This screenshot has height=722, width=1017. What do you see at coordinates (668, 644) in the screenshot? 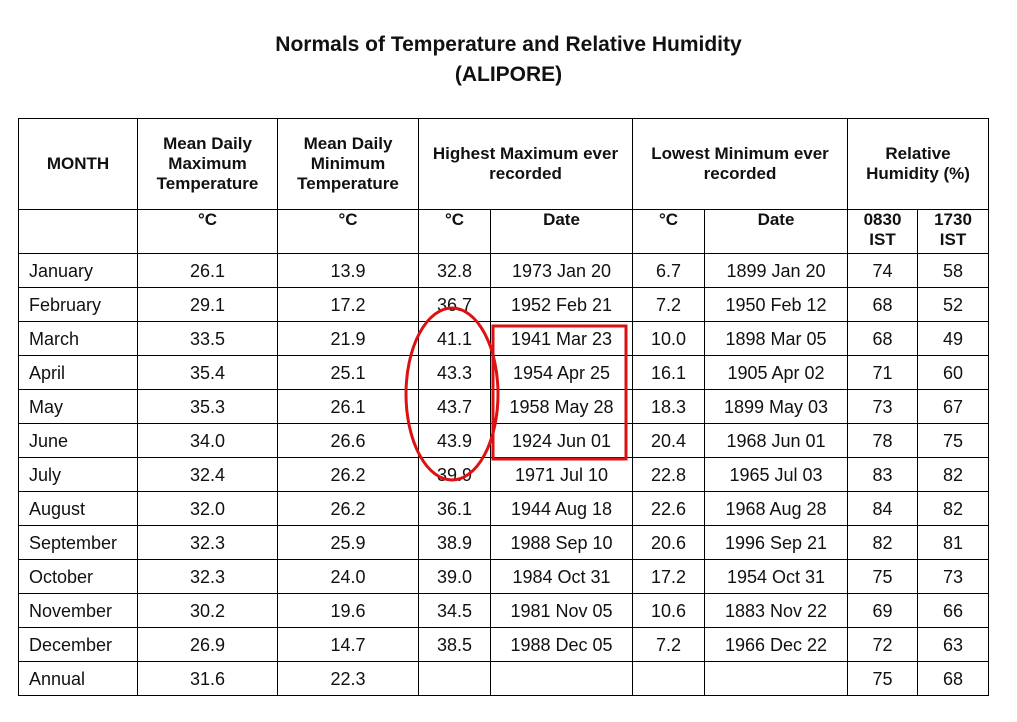
I see `value-cell: 7.2` at bounding box center [668, 644].